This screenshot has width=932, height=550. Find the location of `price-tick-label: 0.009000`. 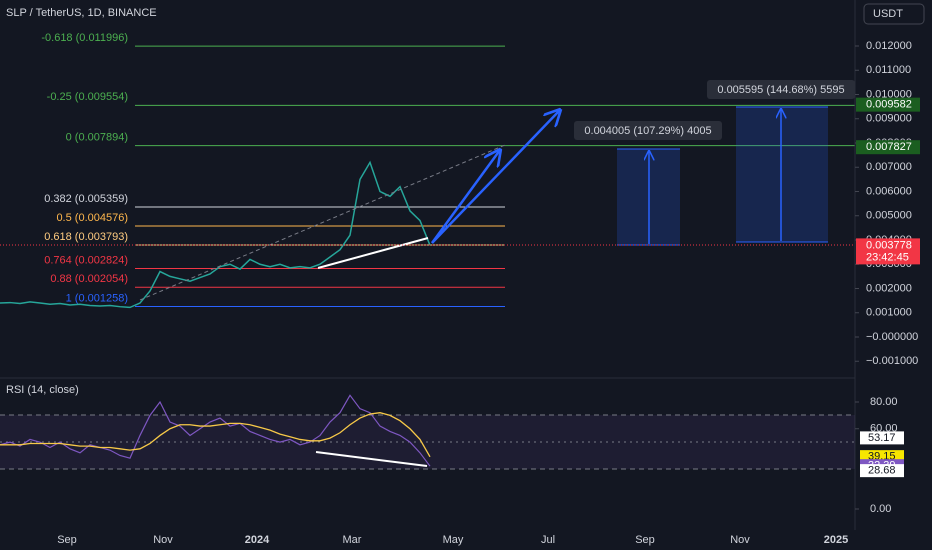

price-tick-label: 0.009000 is located at coordinates (889, 119).